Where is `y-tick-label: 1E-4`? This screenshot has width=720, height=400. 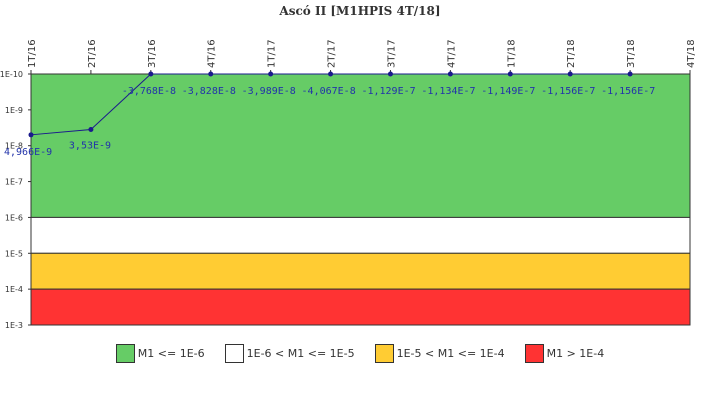 y-tick-label: 1E-4 is located at coordinates (14, 289).